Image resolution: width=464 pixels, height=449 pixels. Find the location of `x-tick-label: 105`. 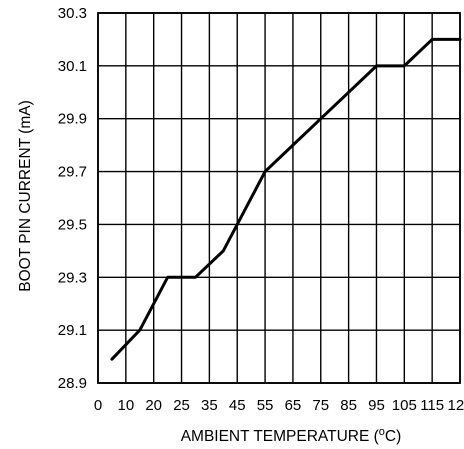

x-tick-label: 105 is located at coordinates (404, 405).